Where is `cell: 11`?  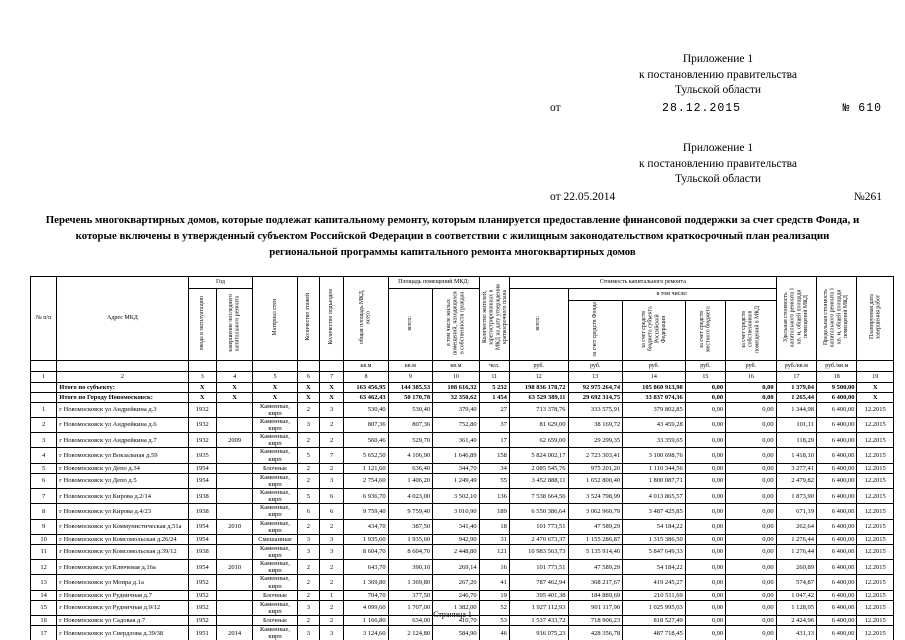 cell: 11 is located at coordinates (43, 552).